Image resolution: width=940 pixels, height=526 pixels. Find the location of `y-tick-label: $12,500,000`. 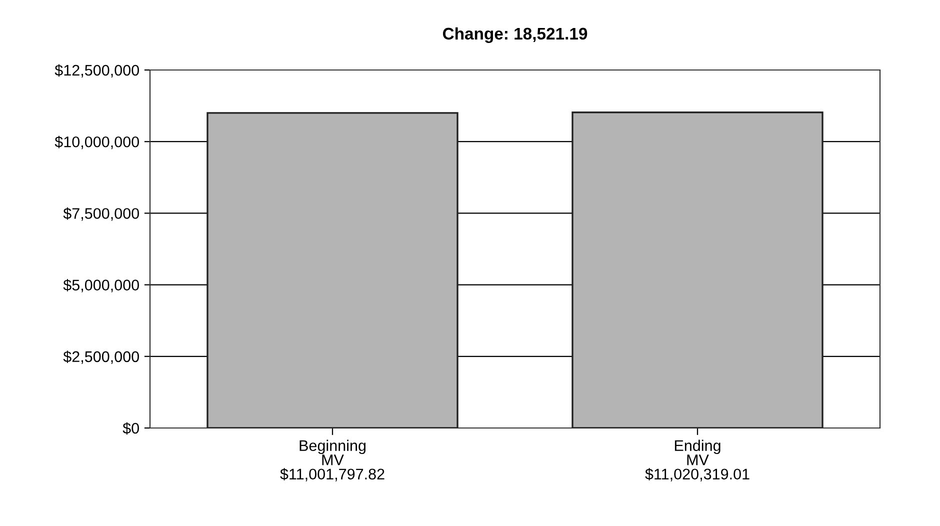

y-tick-label: $12,500,000 is located at coordinates (96, 71).